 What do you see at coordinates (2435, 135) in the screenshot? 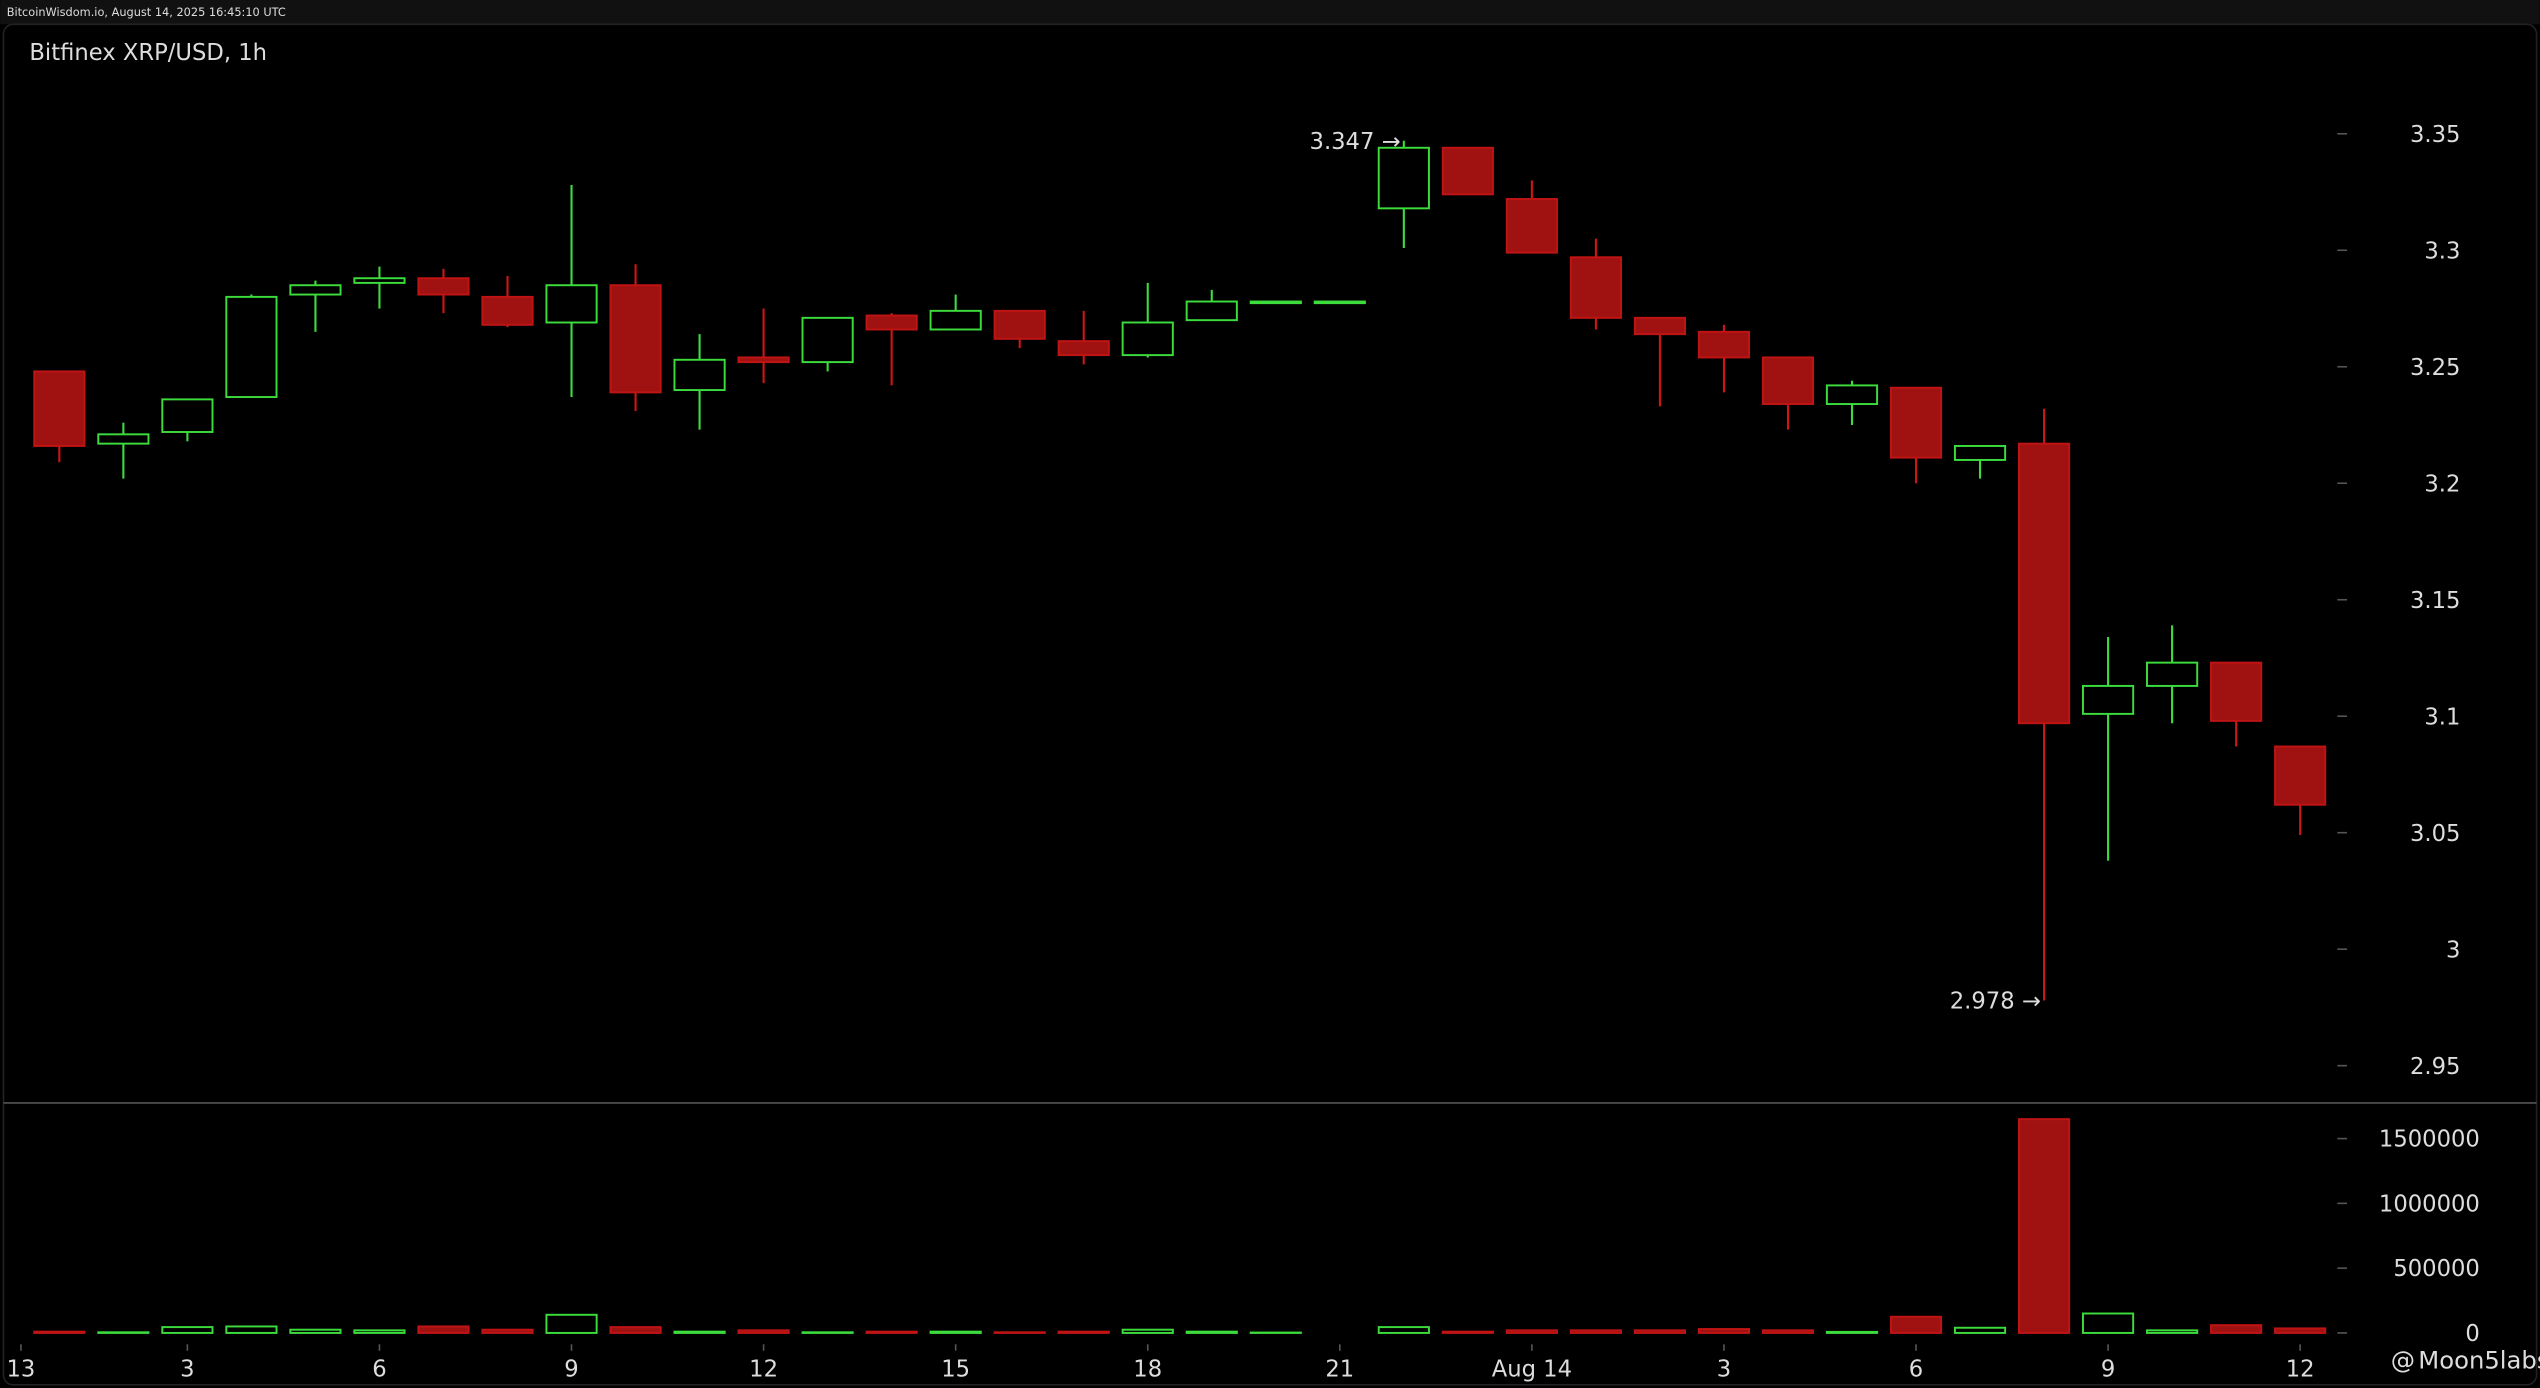
I see `y-tick-label: 3.35` at bounding box center [2435, 135].